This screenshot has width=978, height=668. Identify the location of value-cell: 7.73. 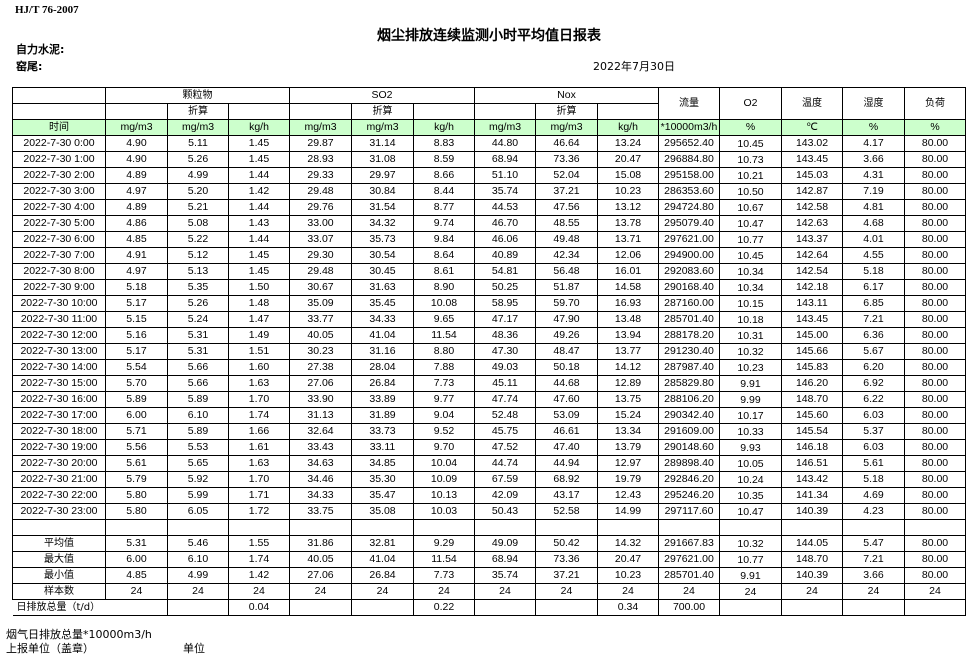
(444, 575).